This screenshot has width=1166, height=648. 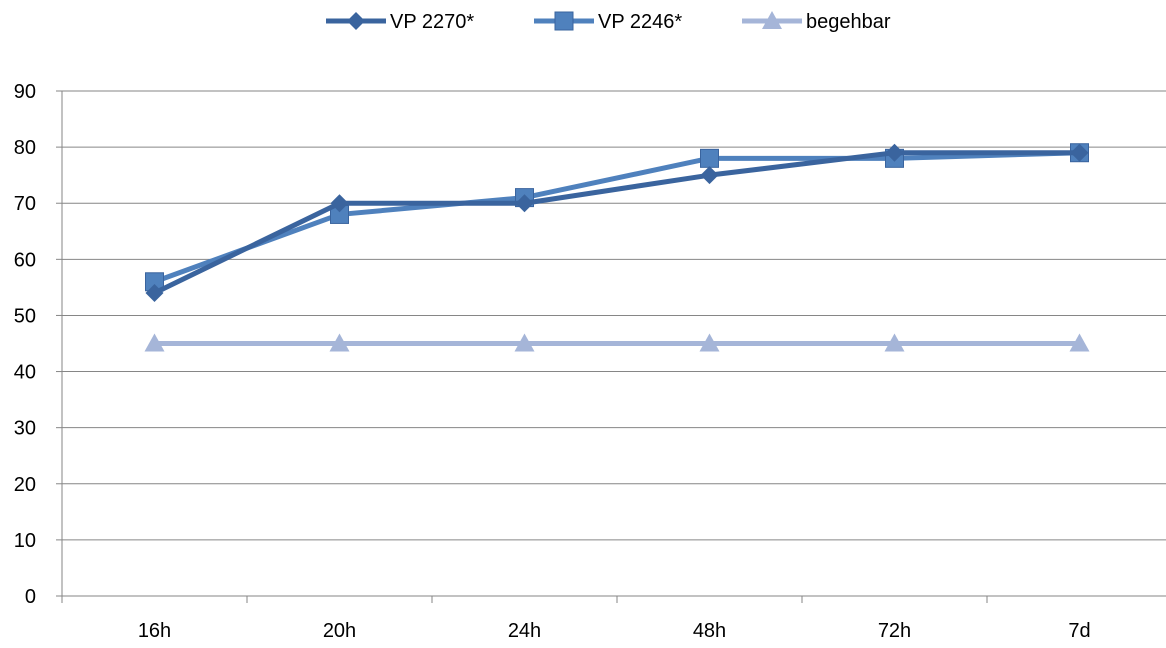 I want to click on data-point-square, so click(x=709, y=158).